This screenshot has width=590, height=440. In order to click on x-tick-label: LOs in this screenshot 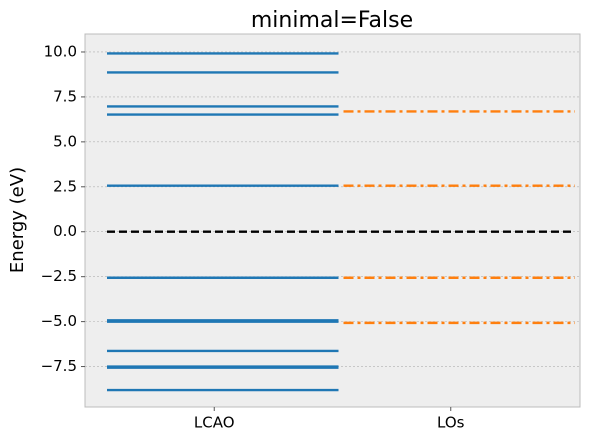, I will do `click(451, 423)`.